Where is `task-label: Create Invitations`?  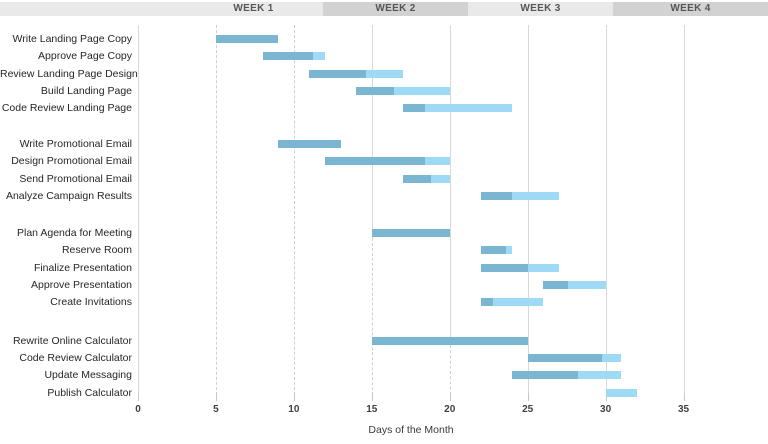
task-label: Create Invitations is located at coordinates (91, 302).